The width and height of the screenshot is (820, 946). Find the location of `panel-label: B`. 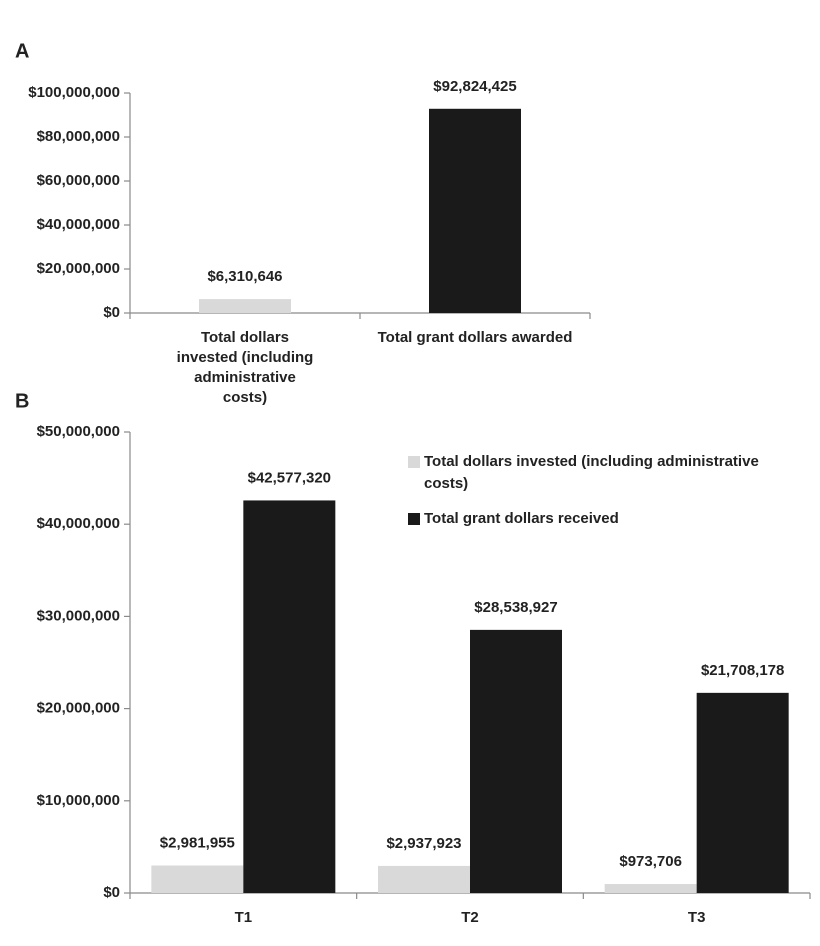

panel-label: B is located at coordinates (22, 401).